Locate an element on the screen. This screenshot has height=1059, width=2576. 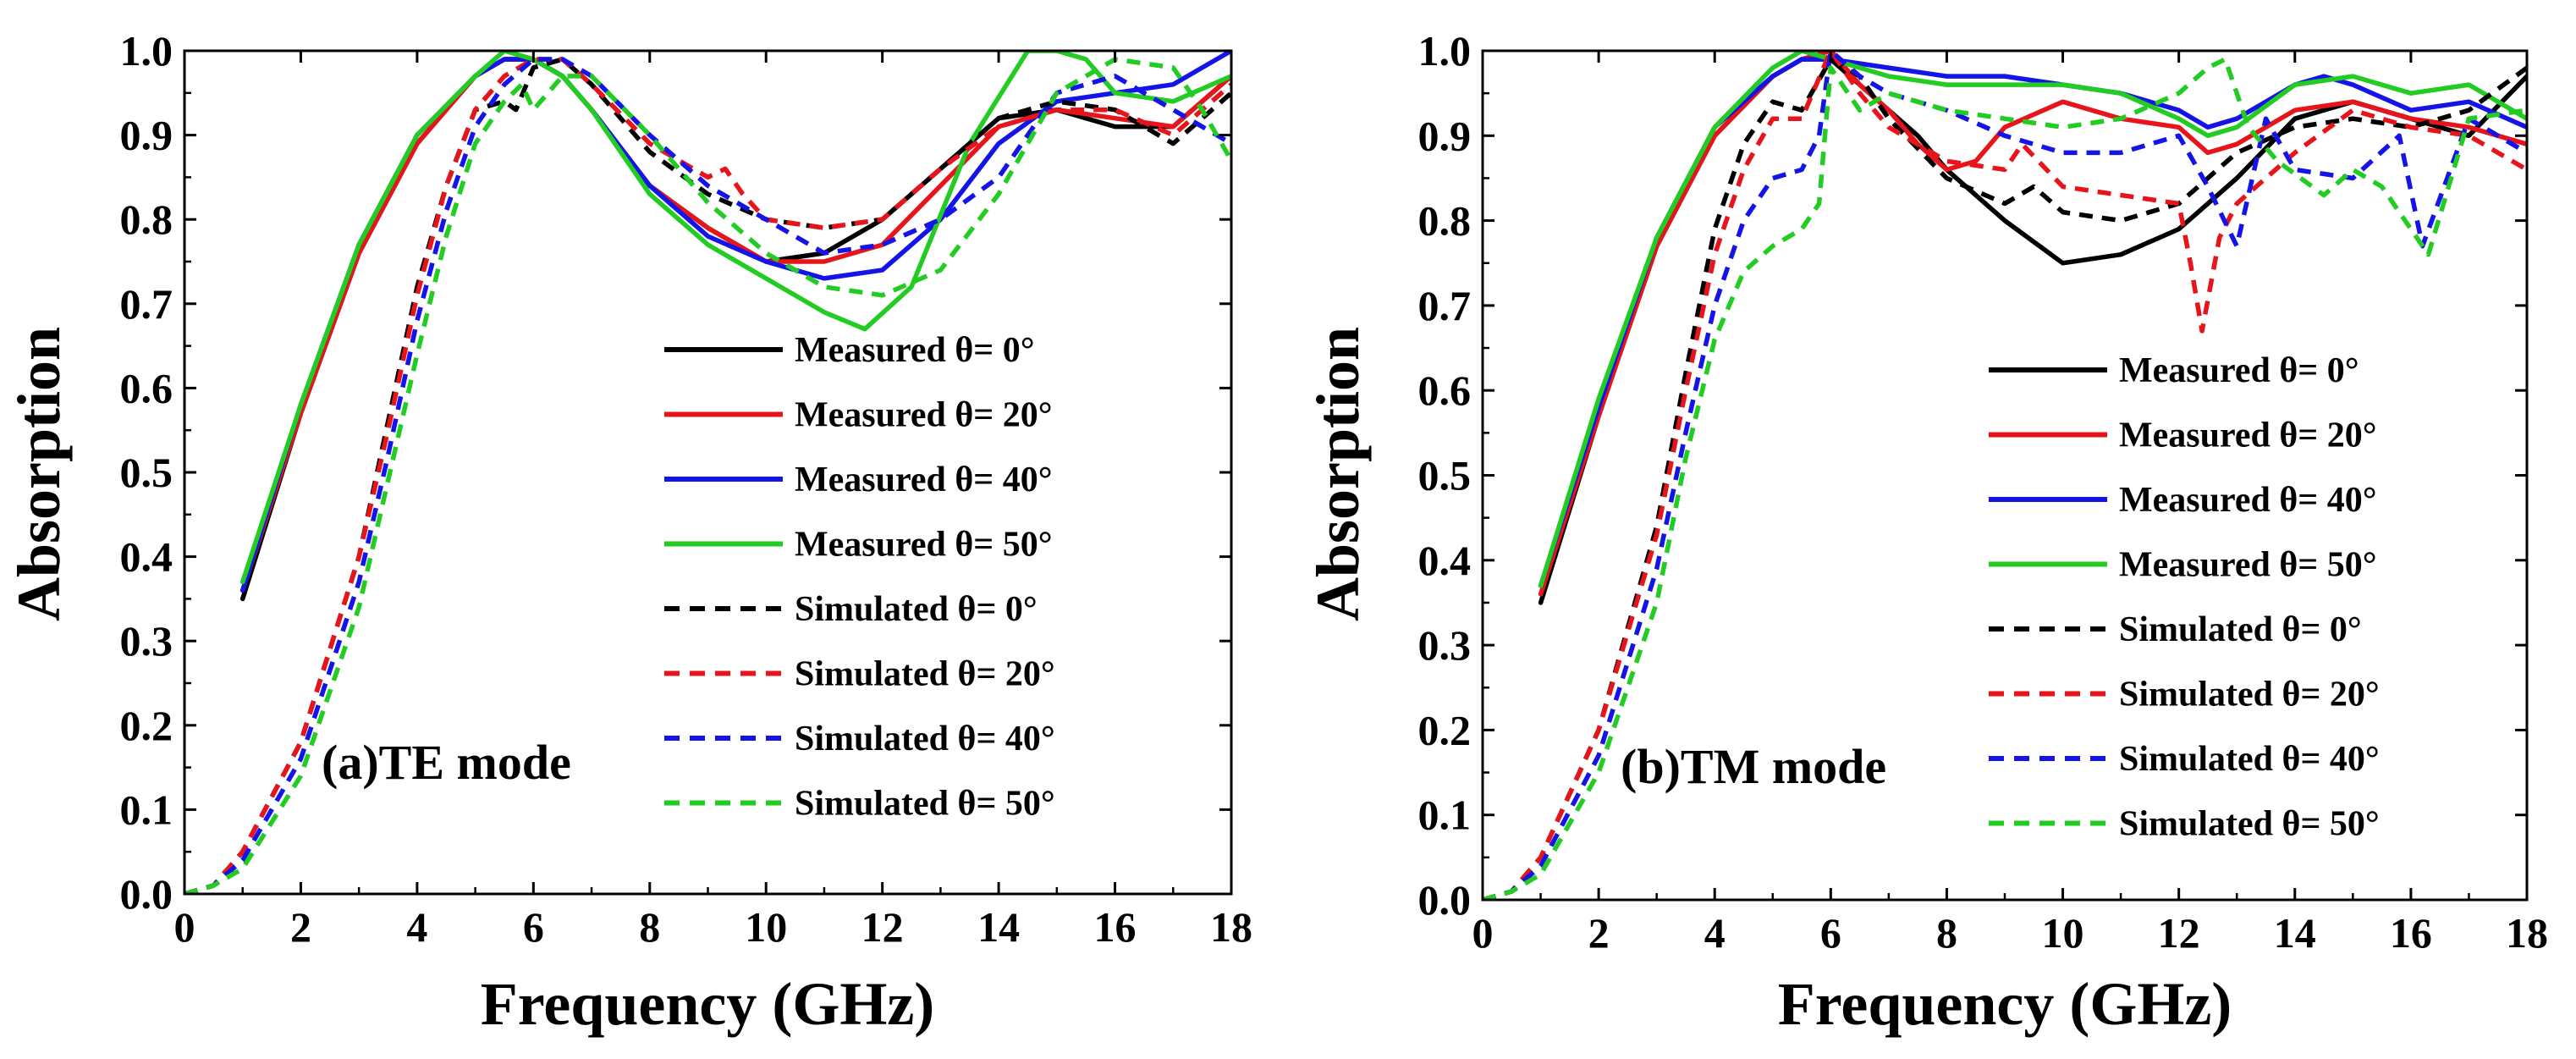
panel-label: (b)TM mode is located at coordinates (1753, 766).